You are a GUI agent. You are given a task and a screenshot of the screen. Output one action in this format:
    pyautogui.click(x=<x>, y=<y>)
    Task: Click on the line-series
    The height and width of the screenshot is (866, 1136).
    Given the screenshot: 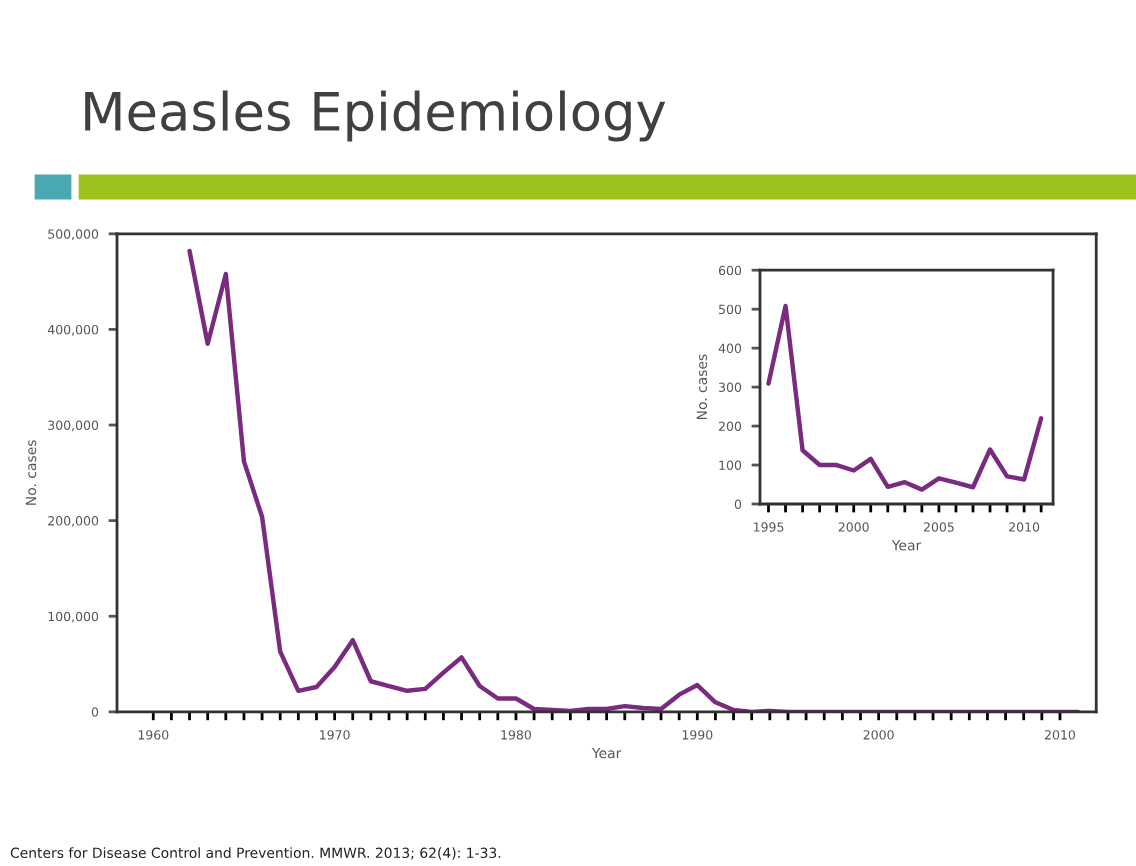 What is the action you would take?
    pyautogui.click(x=905, y=397)
    